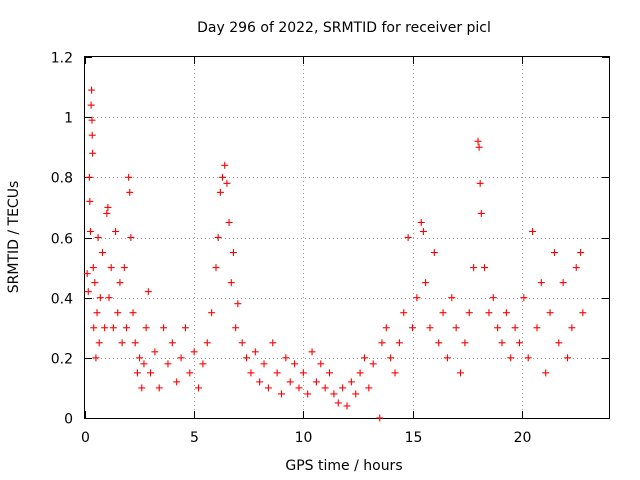  Describe the element at coordinates (14, 237) in the screenshot. I see `y-axis-label: SRMTID / TECUs` at that location.